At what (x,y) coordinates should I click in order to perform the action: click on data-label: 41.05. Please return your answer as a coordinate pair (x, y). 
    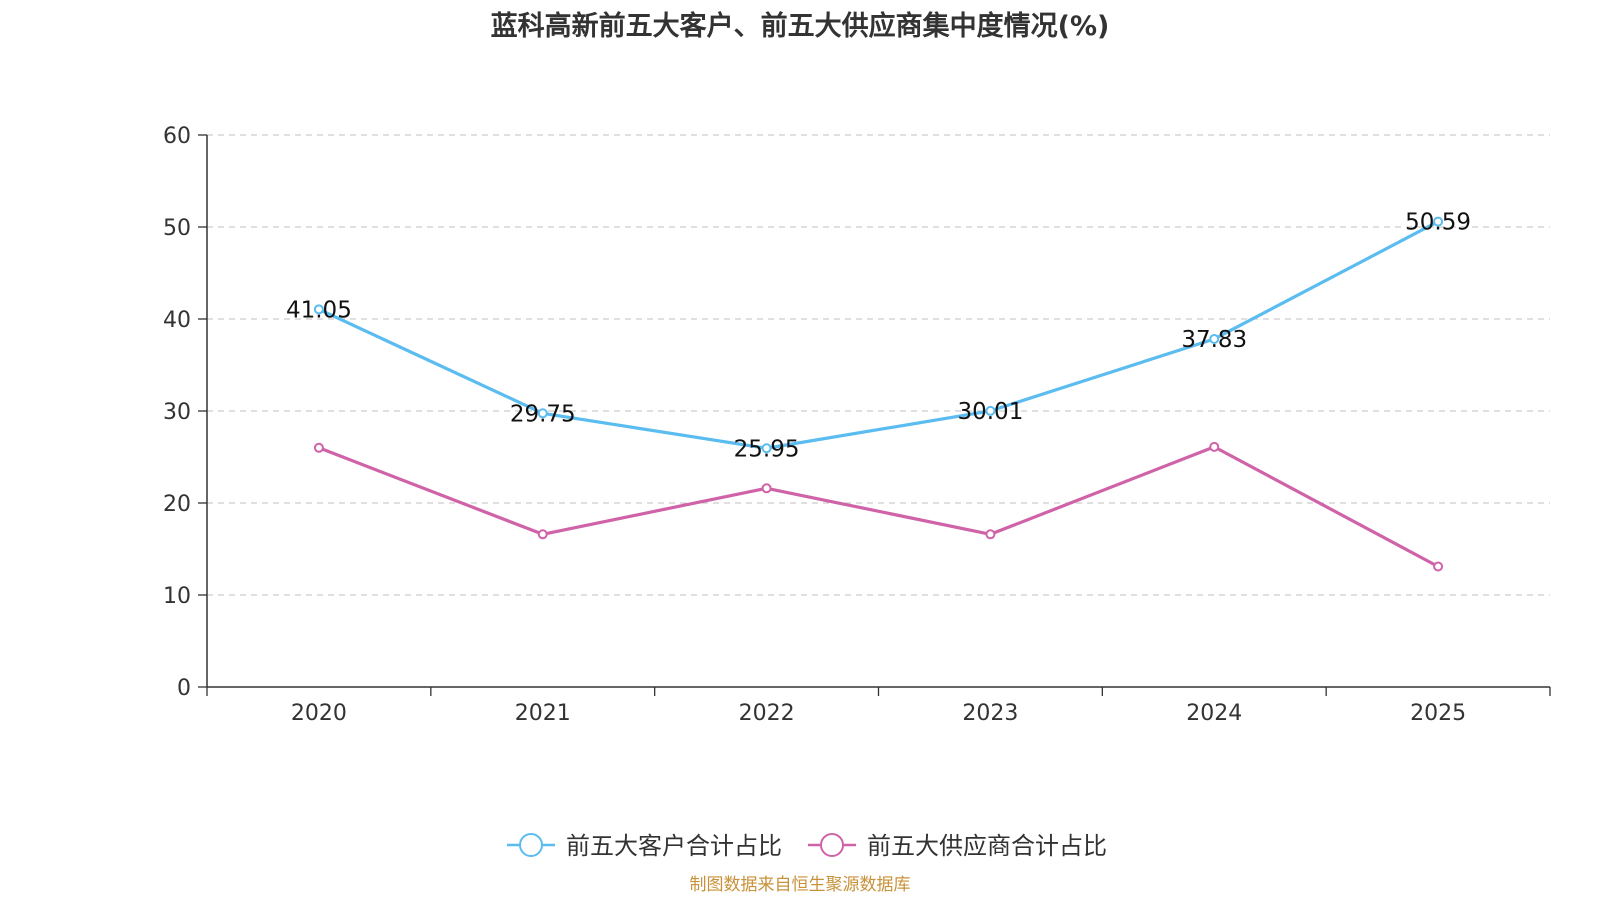
    Looking at the image, I should click on (319, 310).